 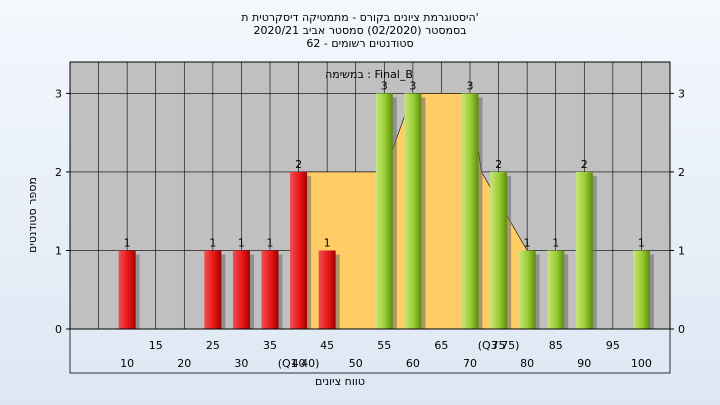 What do you see at coordinates (556, 345) in the screenshot?
I see `x-tick-label-upper: 85` at bounding box center [556, 345].